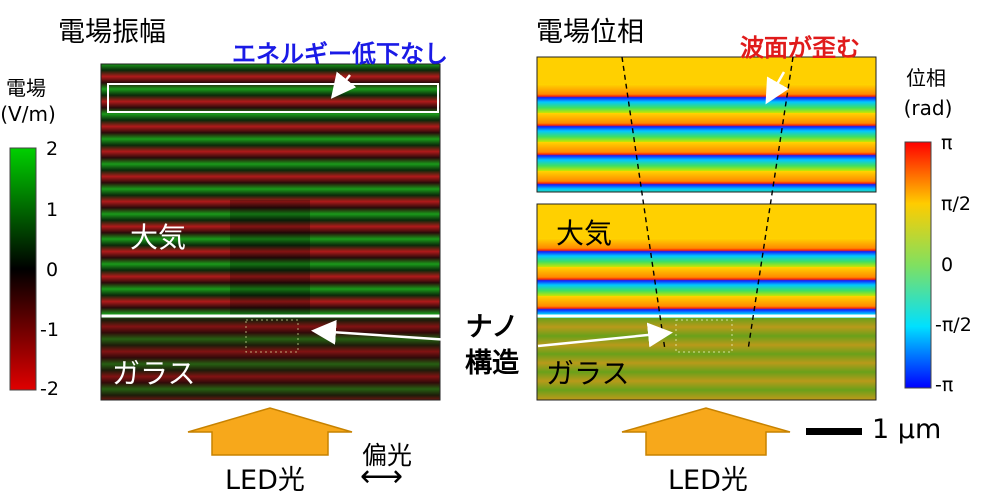 The width and height of the screenshot is (991, 497). I want to click on phase-map-top, so click(706, 124).